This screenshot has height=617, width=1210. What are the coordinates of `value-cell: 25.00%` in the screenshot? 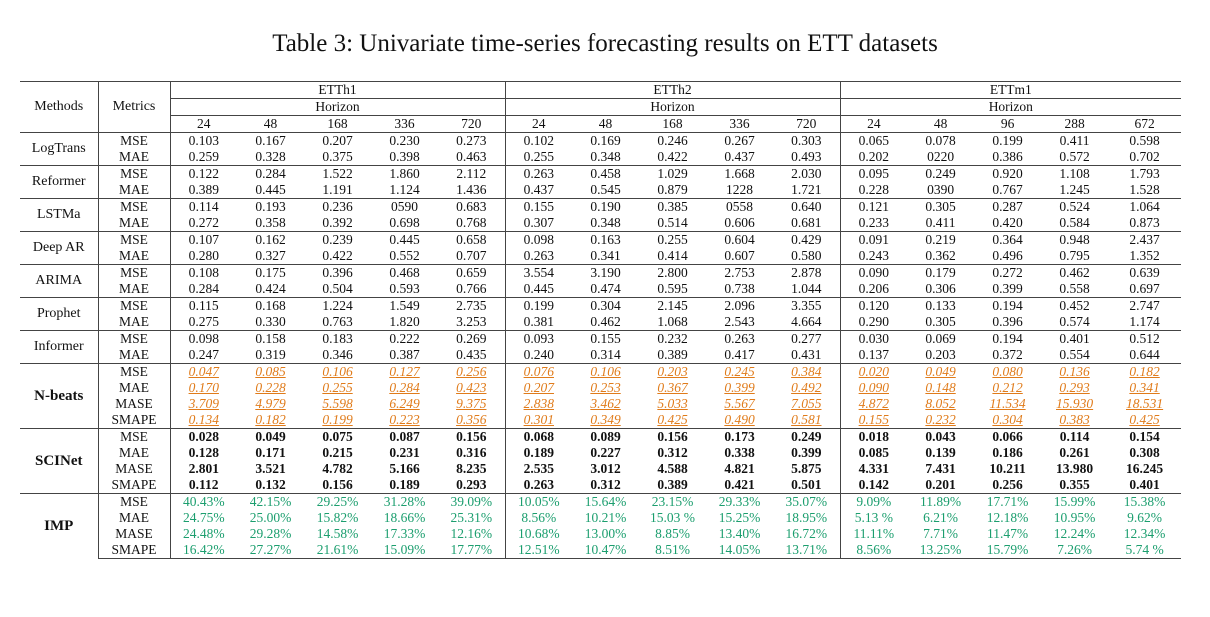 It's located at (270, 518).